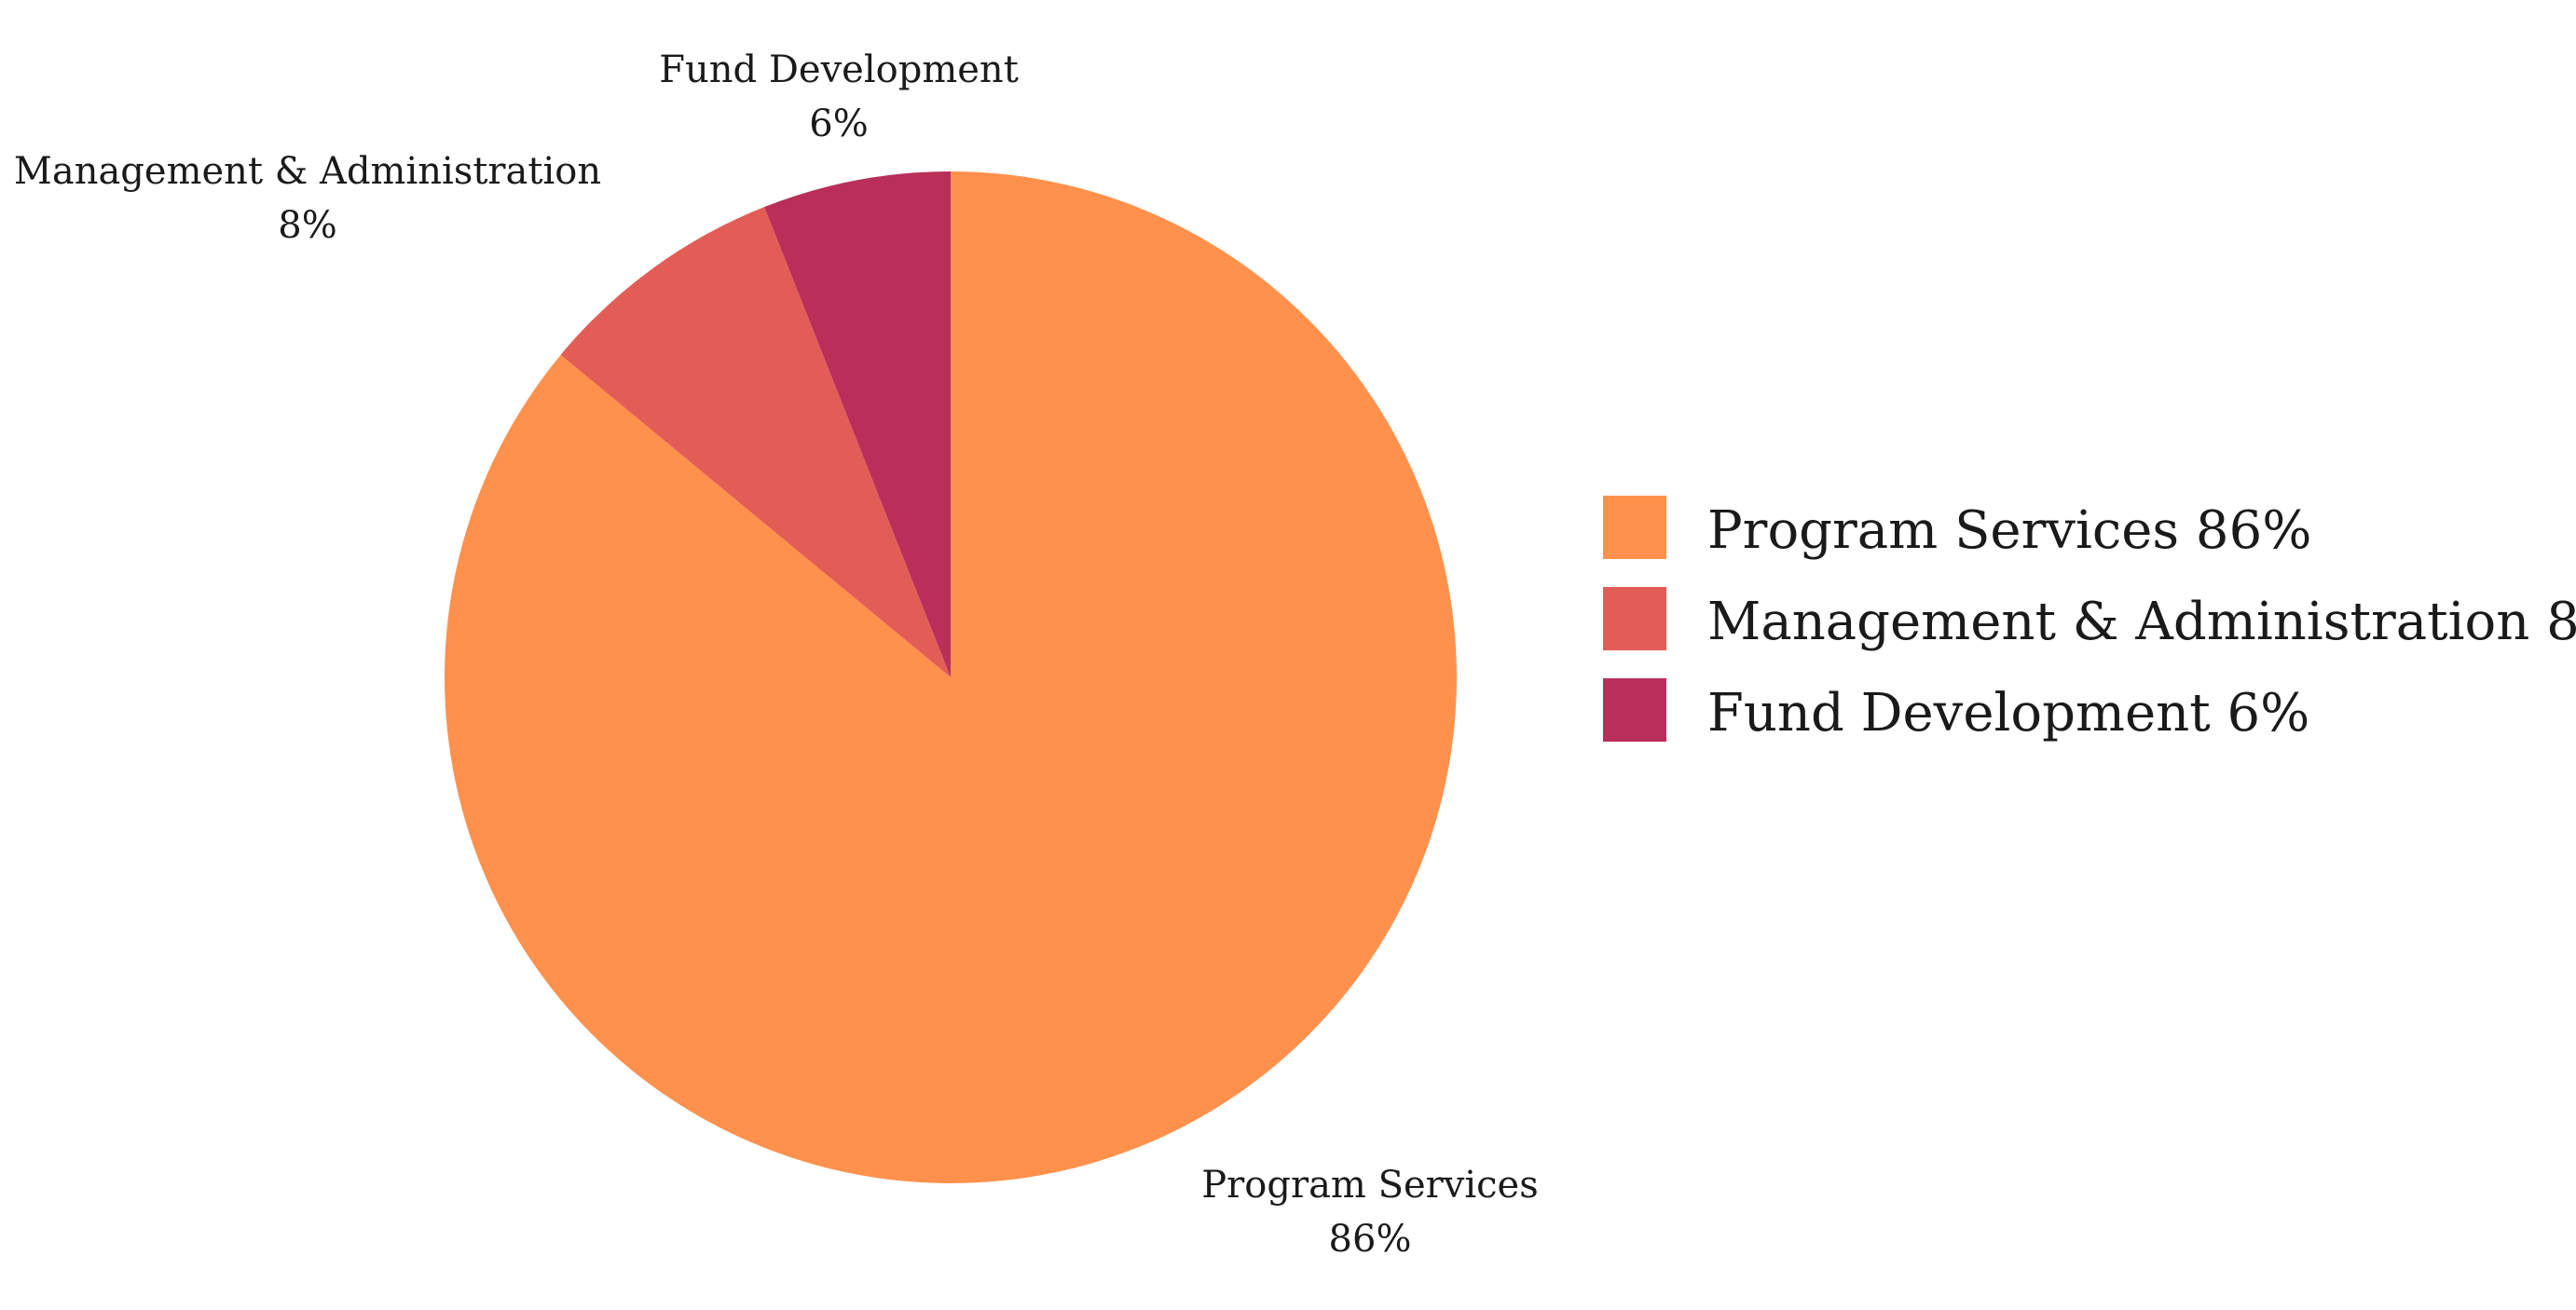  Describe the element at coordinates (839, 96) in the screenshot. I see `slice-label-fund-development: Fund Development 6%` at that location.